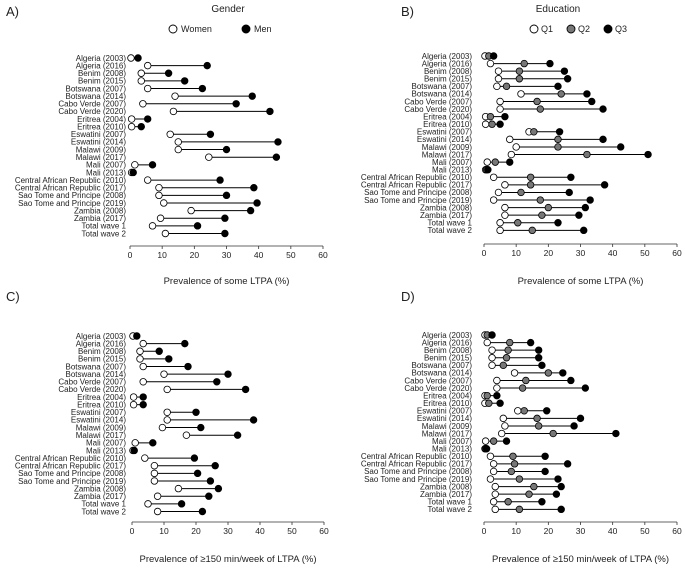 The height and width of the screenshot is (573, 685). I want to click on category-label: Algeria (2003), so click(447, 335).